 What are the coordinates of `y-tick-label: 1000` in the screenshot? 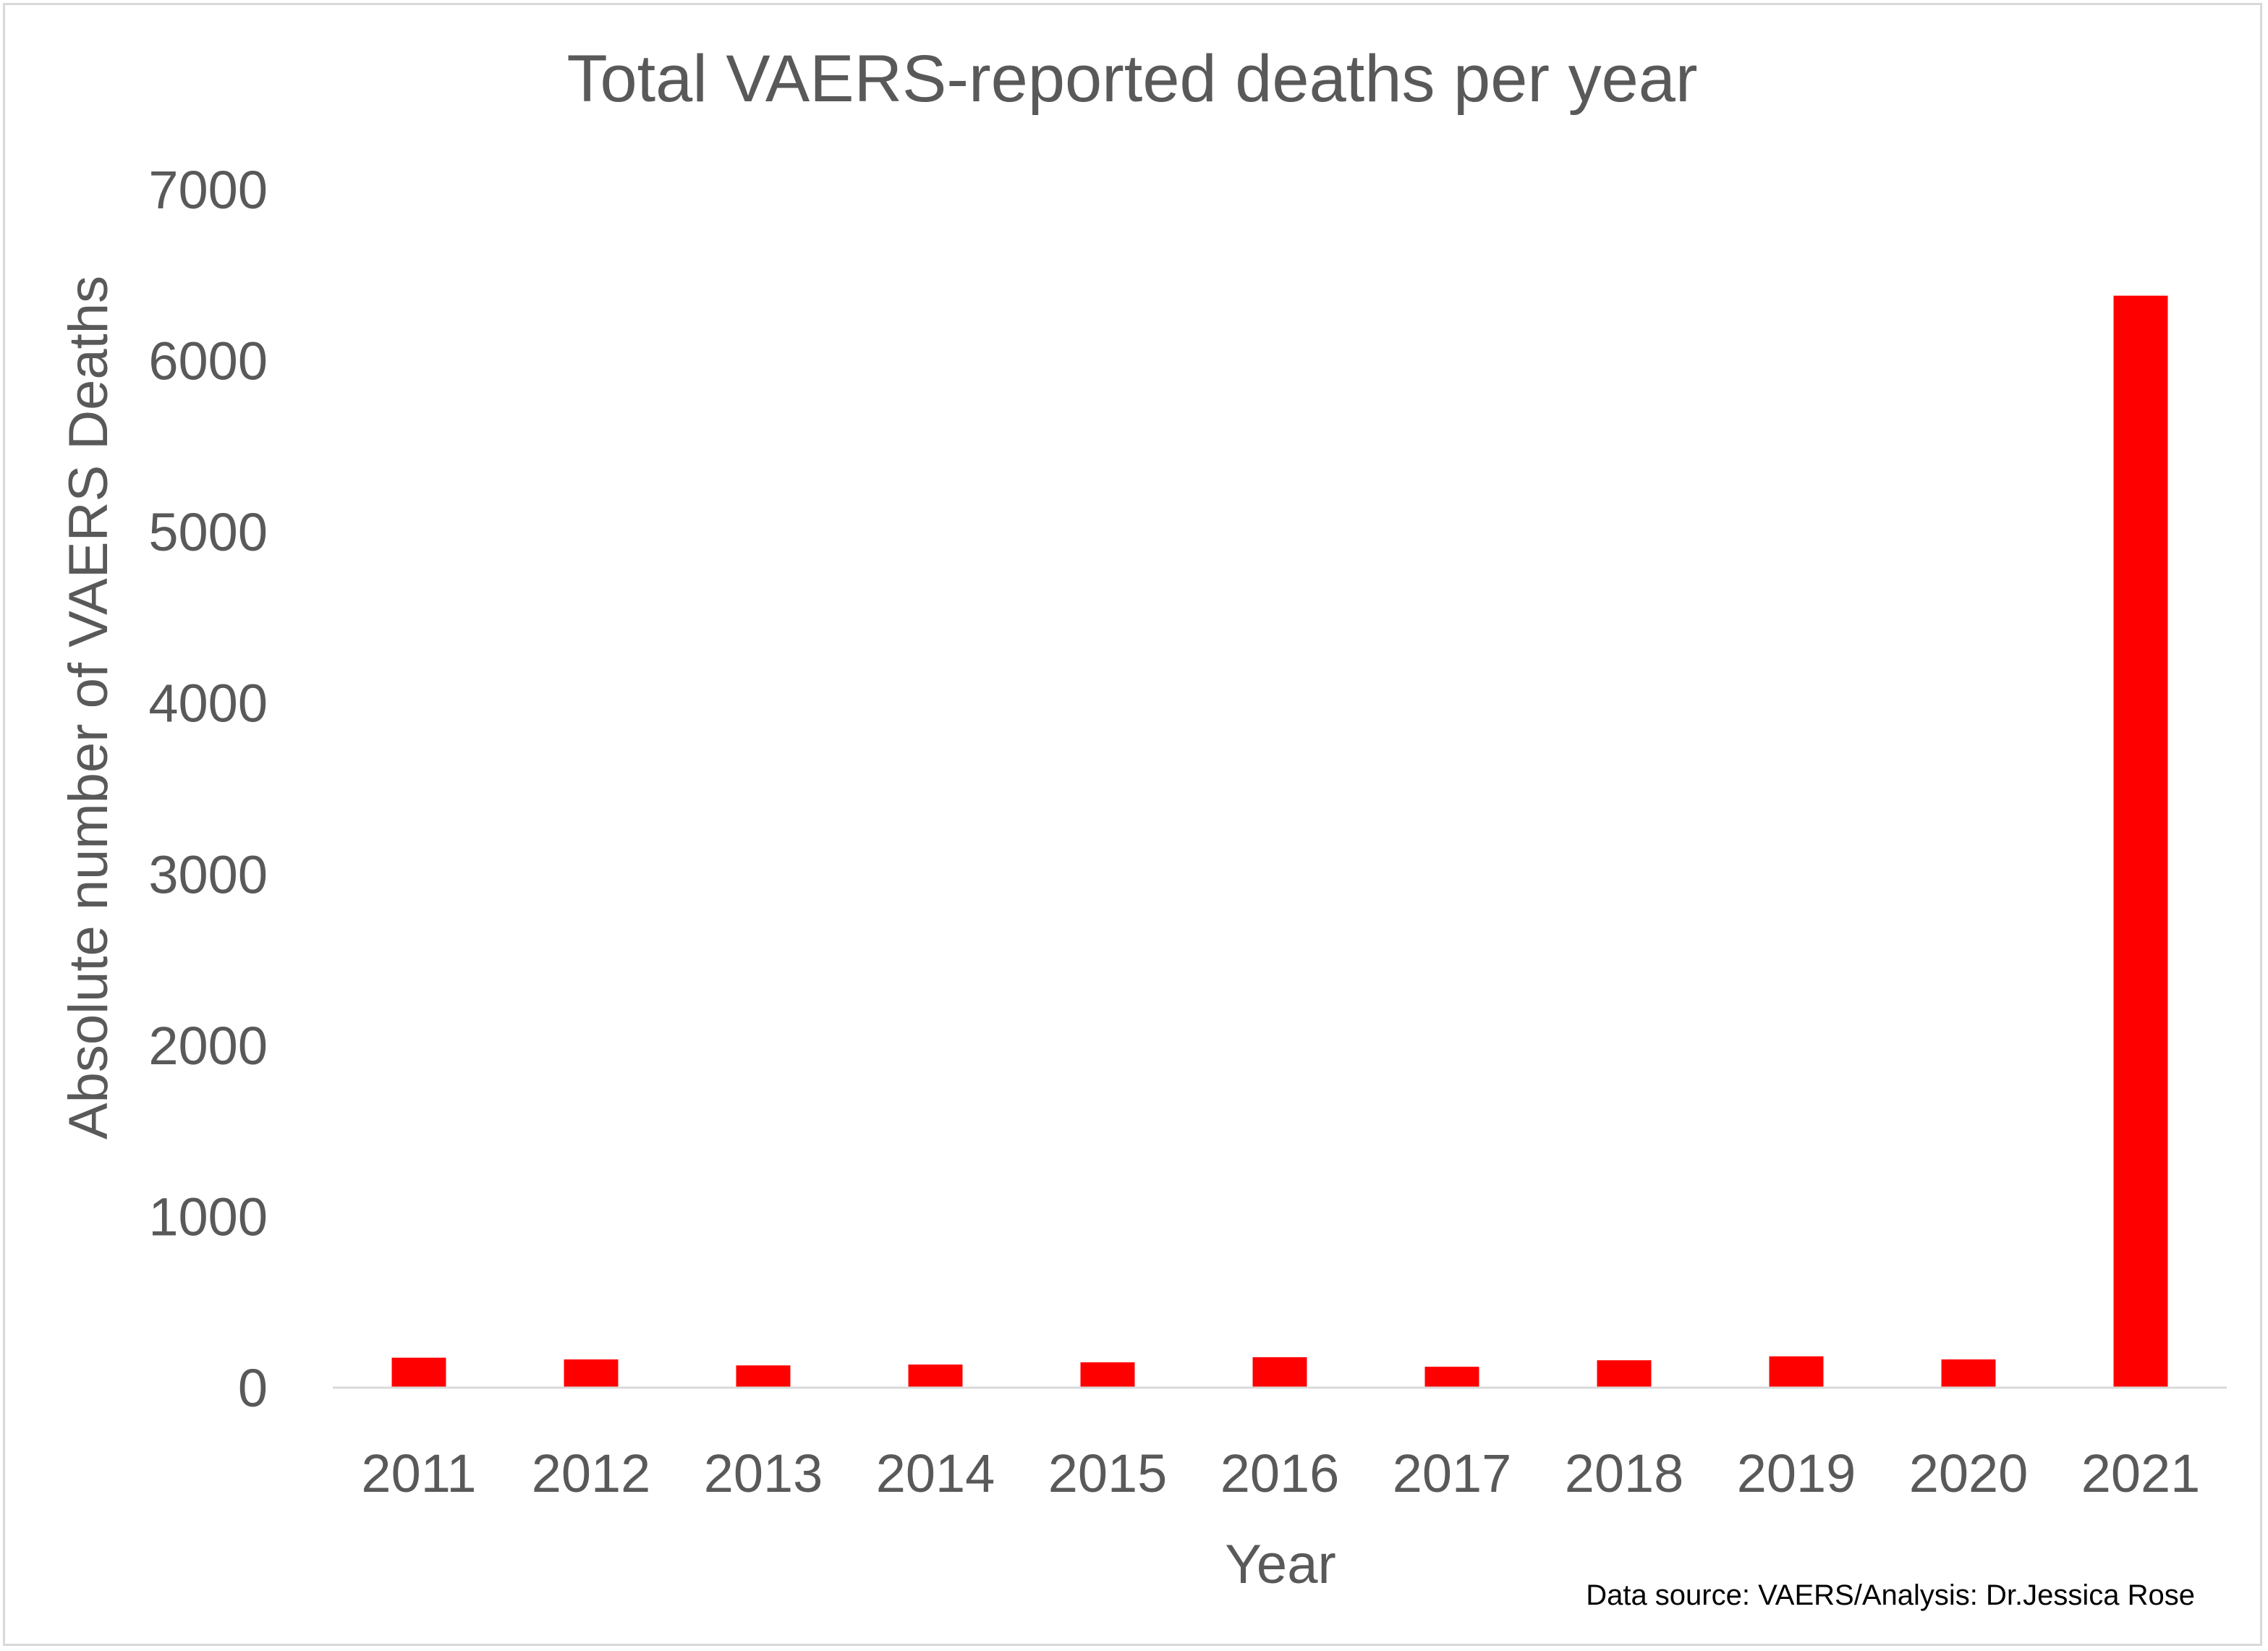 It's located at (208, 1217).